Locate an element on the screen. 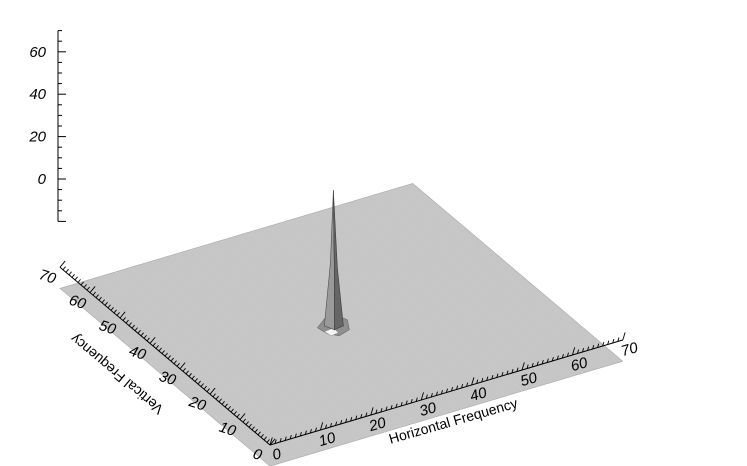 This screenshot has height=466, width=747. x-tick-label: 40 is located at coordinates (478, 394).